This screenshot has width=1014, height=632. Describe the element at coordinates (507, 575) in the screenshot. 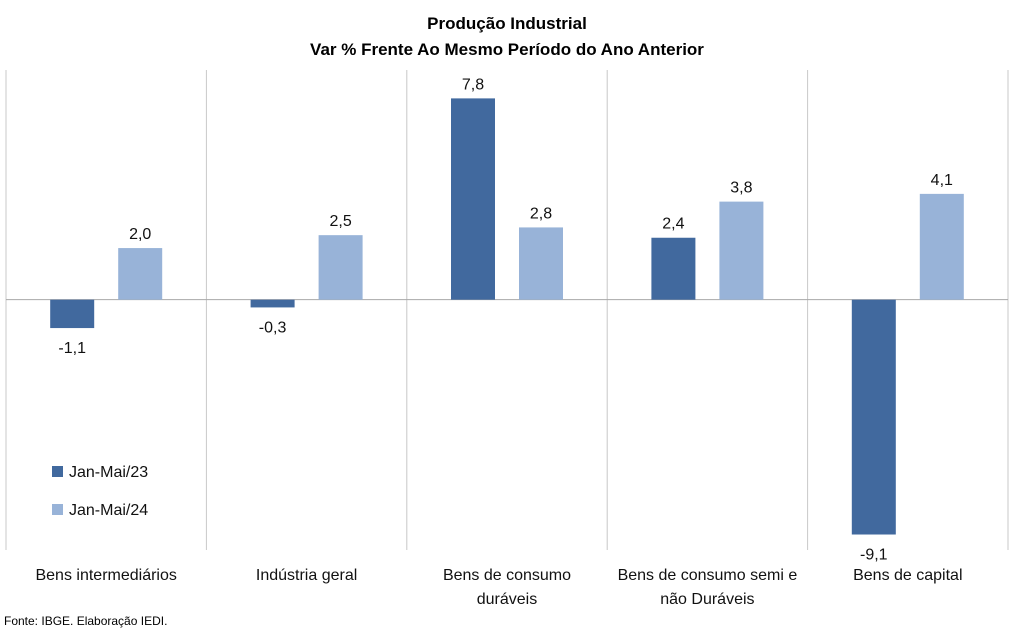

I see `category-label: Bens de consumo` at that location.